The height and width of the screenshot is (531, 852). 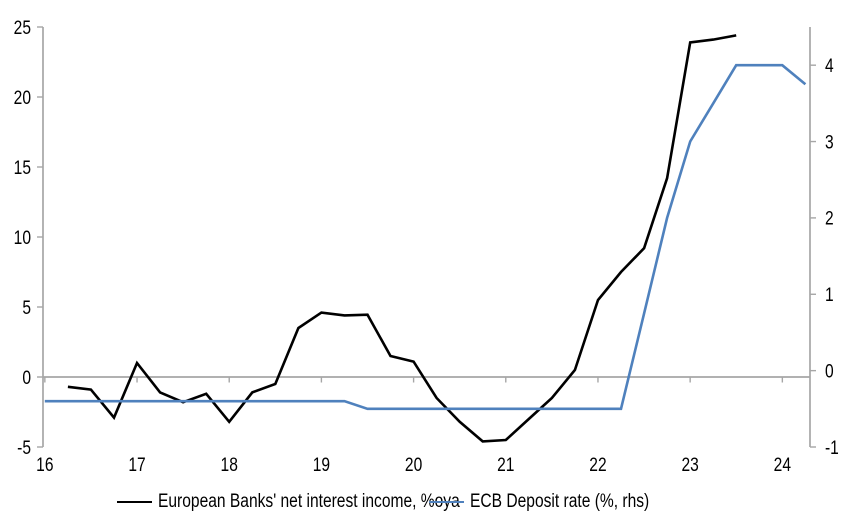 What do you see at coordinates (829, 142) in the screenshot?
I see `right-axis-tick-label: 3` at bounding box center [829, 142].